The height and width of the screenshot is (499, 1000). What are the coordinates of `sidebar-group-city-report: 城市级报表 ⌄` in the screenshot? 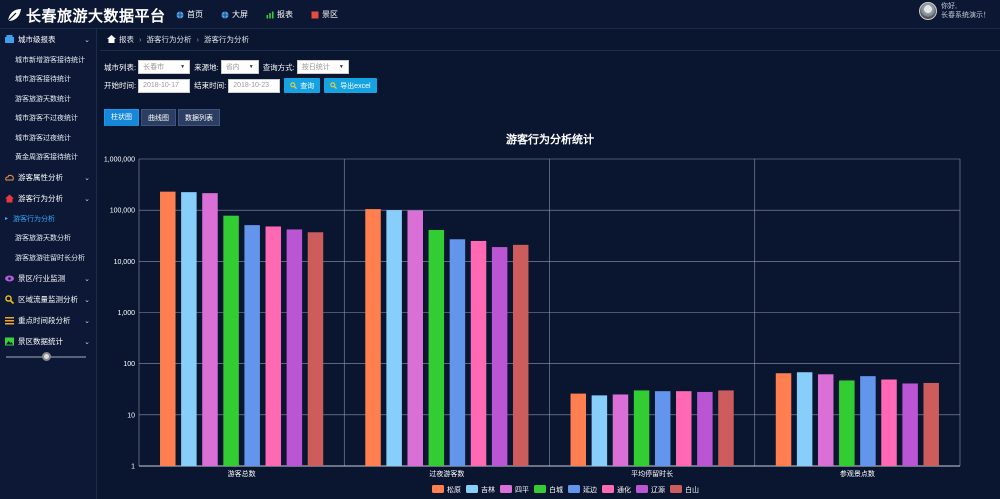 It's located at (48, 39).